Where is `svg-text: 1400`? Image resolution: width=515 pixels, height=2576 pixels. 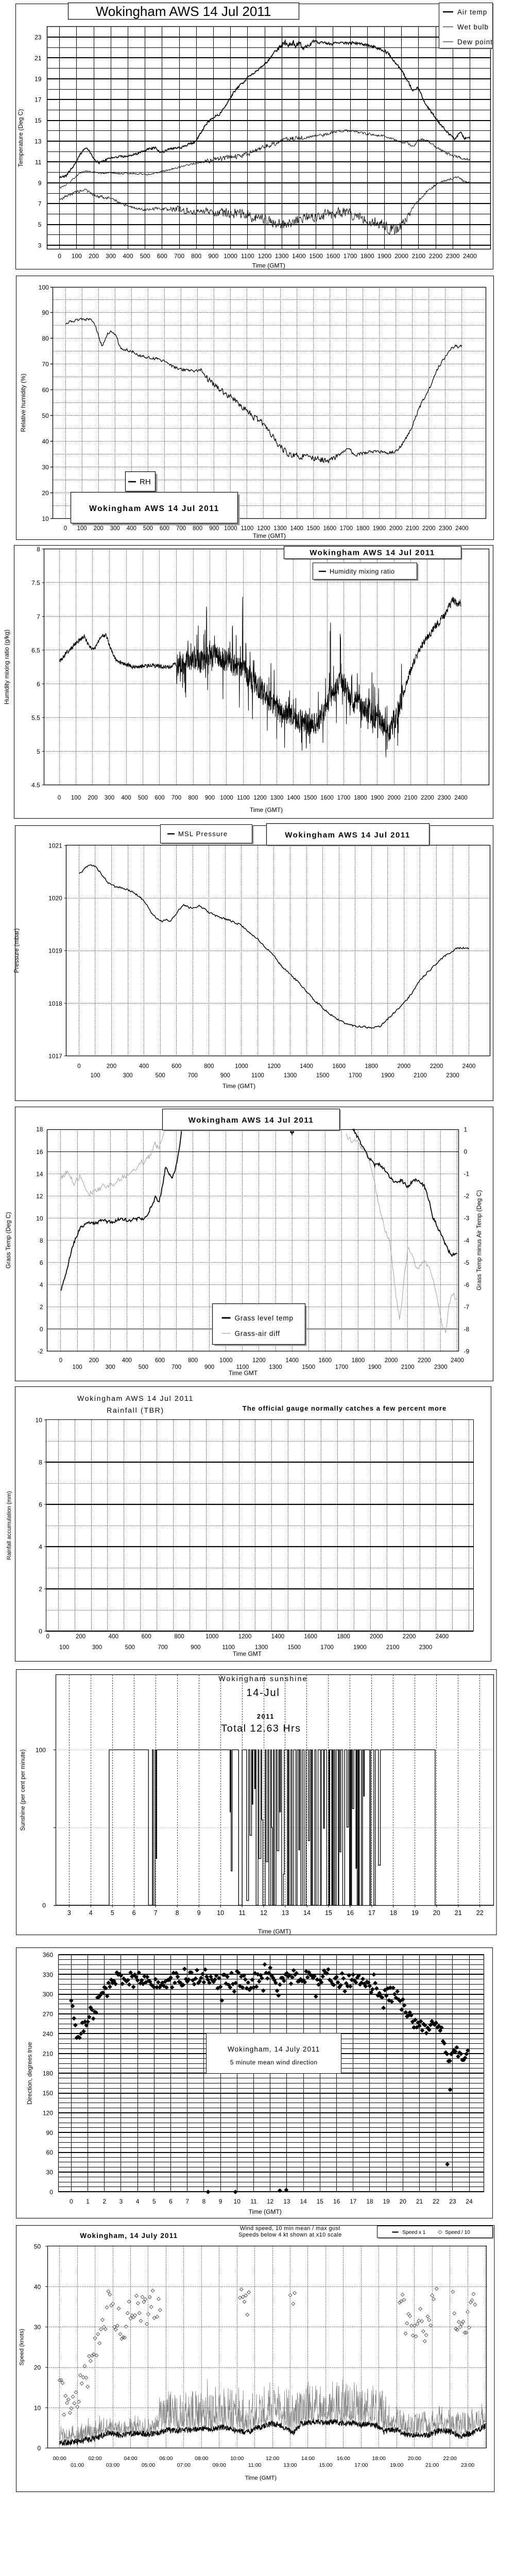 svg-text: 1400 is located at coordinates (278, 1637).